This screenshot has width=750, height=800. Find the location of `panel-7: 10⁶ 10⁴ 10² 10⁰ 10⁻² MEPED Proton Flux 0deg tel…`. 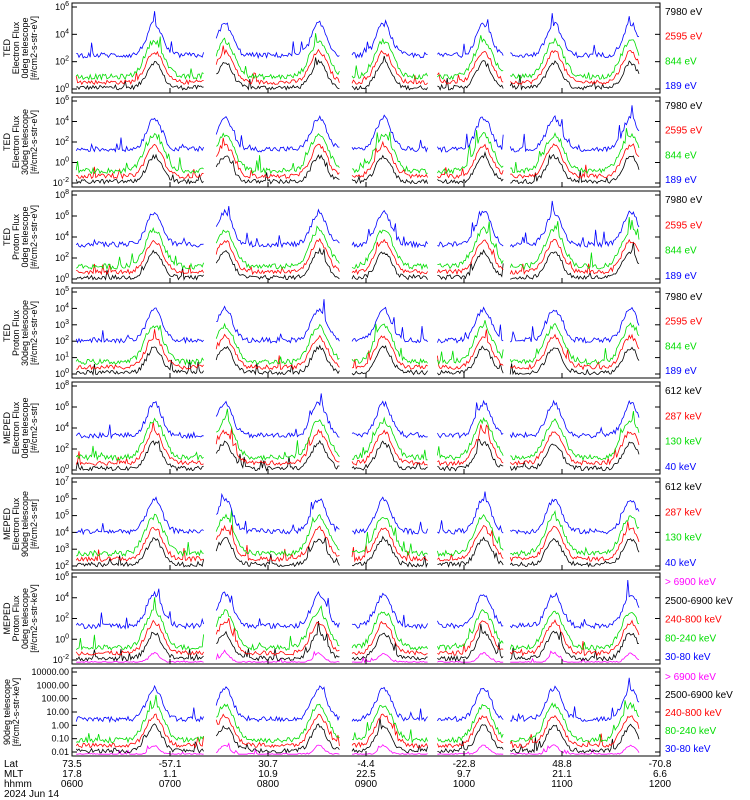

panel-7: 10⁶ 10⁴ 10² 10⁰ 10⁻² MEPED Proton Flux 0deg tel… is located at coordinates (367, 618).